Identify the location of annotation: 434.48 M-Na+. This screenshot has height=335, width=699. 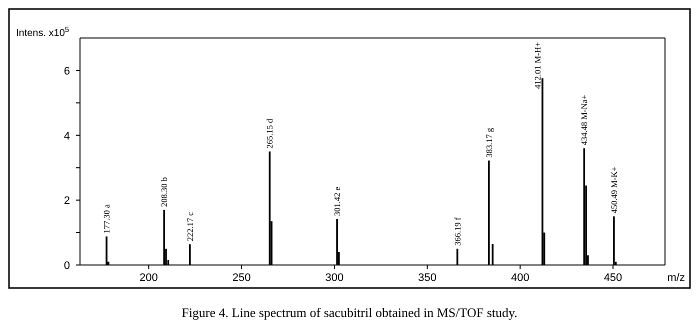
(584, 120).